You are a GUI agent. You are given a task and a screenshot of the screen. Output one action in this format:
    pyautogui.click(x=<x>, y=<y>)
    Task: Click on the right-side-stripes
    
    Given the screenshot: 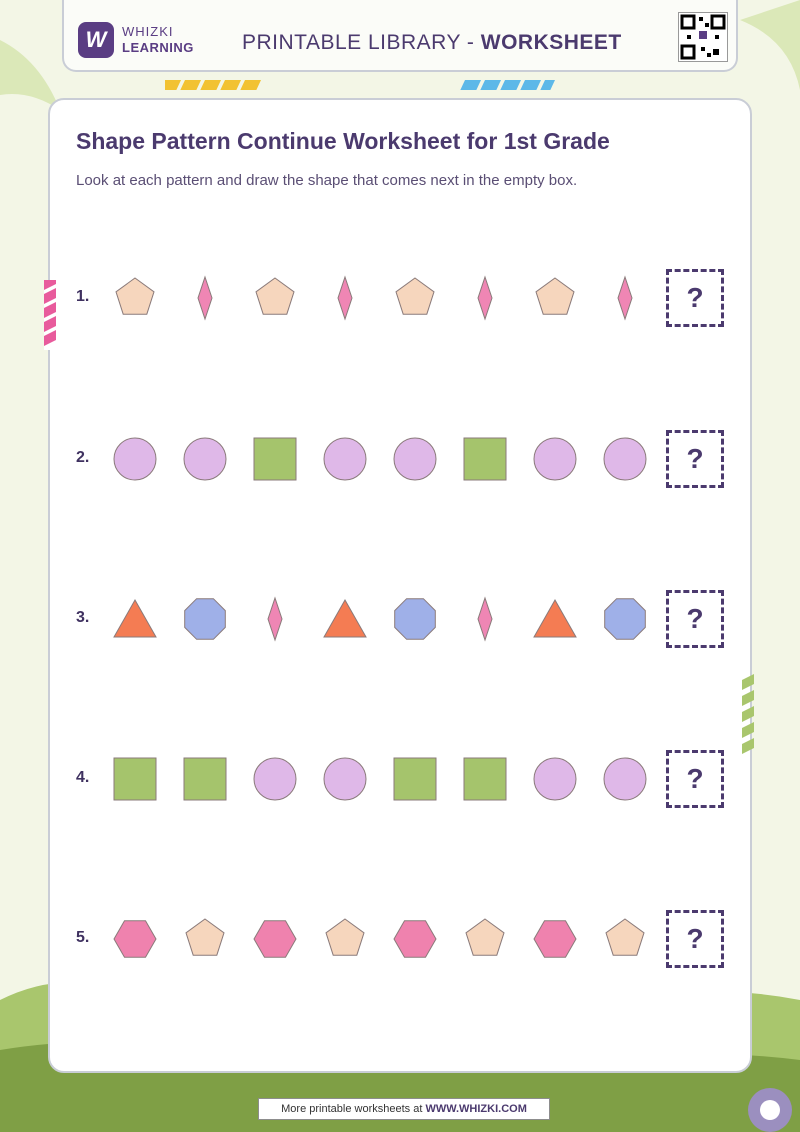 What is the action you would take?
    pyautogui.click(x=748, y=714)
    